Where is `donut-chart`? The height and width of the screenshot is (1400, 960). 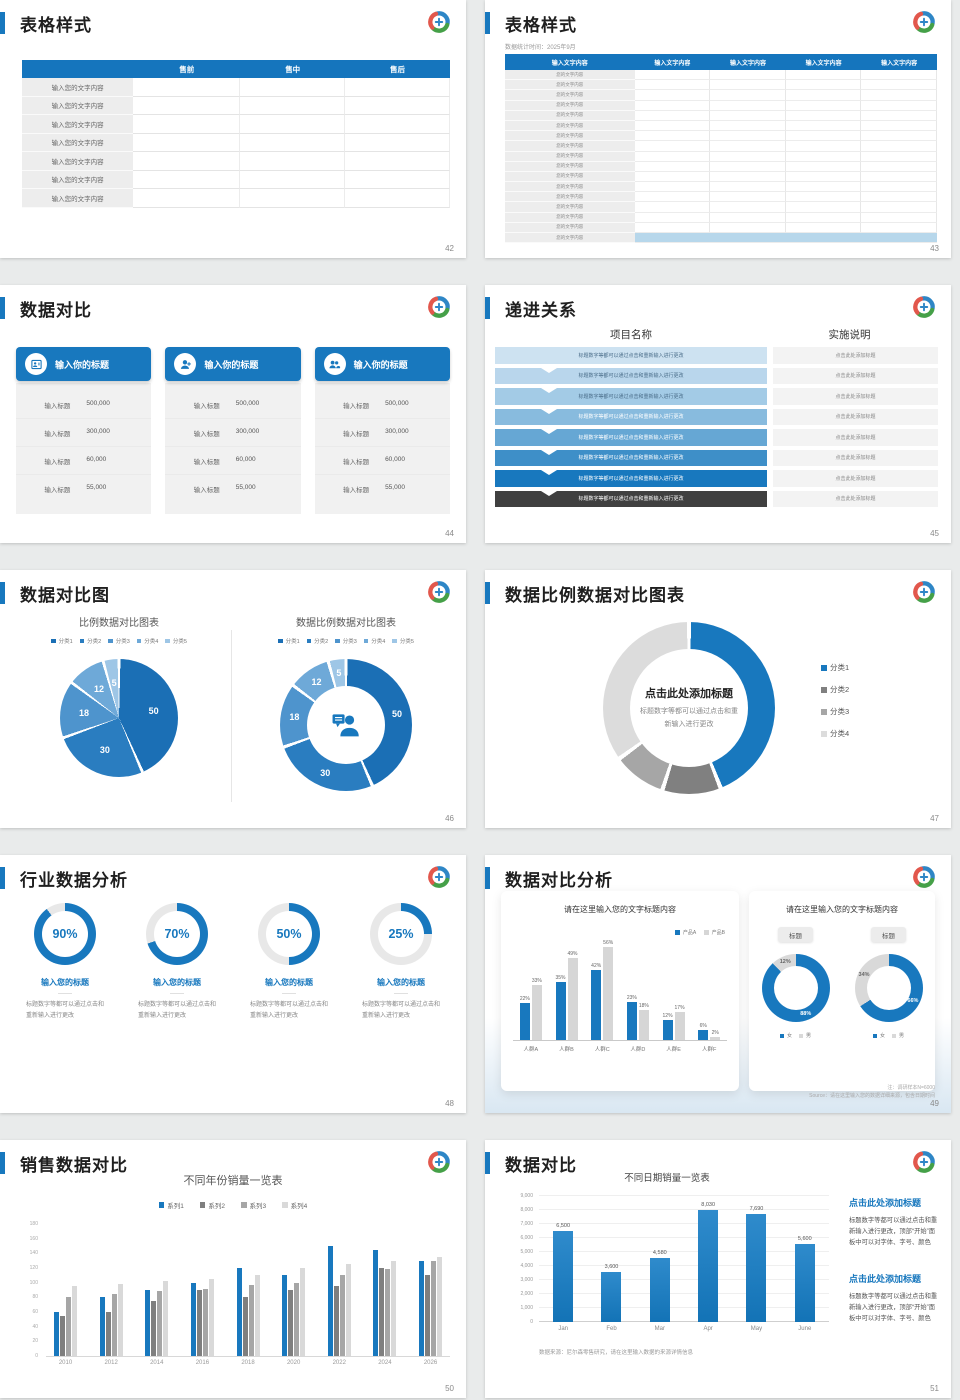 donut-chart is located at coordinates (689, 708).